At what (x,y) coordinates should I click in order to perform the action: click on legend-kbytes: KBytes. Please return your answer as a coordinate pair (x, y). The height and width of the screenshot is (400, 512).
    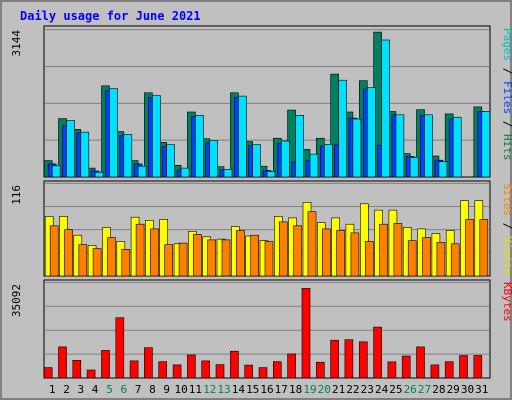
    Looking at the image, I should click on (506, 302).